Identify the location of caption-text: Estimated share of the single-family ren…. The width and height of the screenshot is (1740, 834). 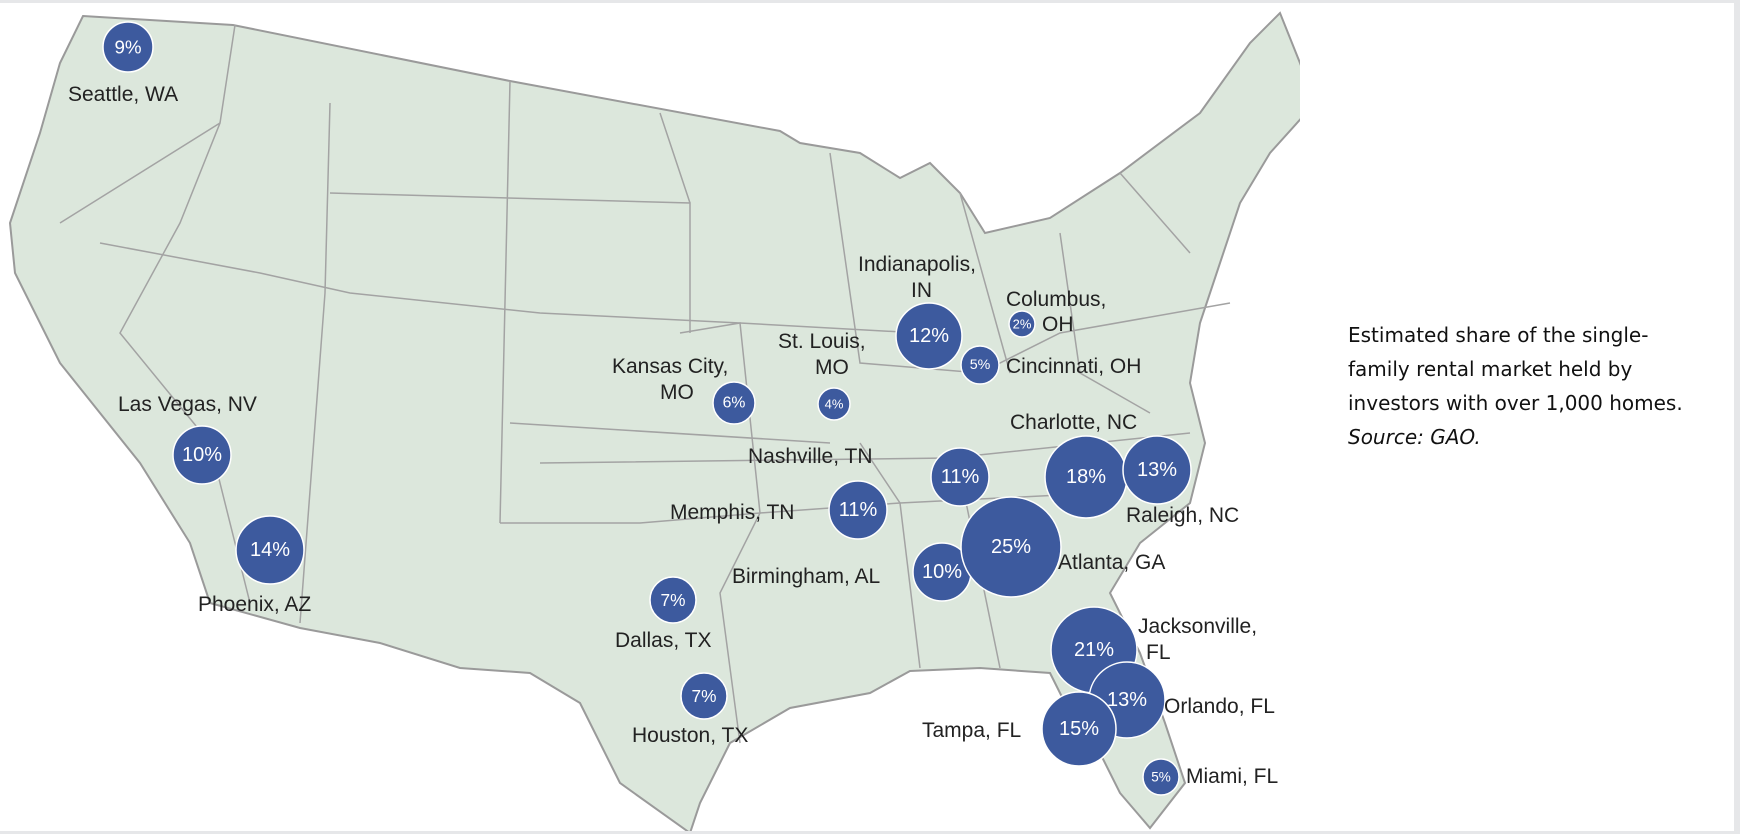
(1515, 369).